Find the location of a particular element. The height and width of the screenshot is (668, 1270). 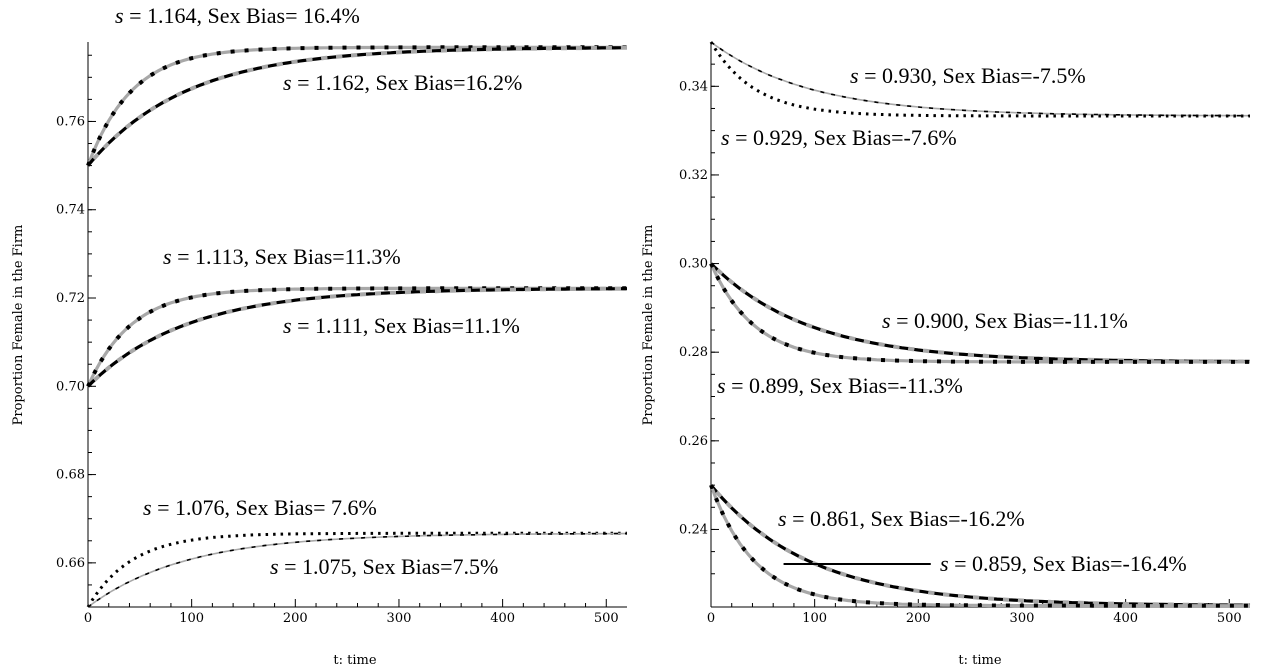

annotation-5: s = 1.076, Sex Bias= 7.6% is located at coordinates (260, 507).